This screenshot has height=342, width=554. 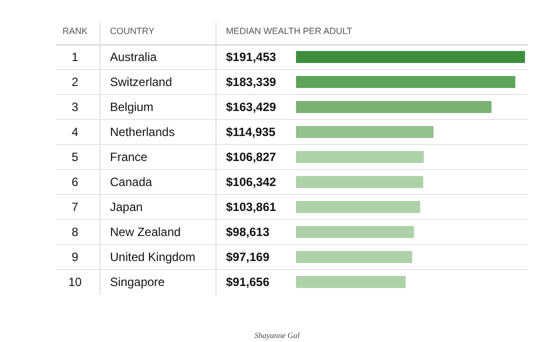 What do you see at coordinates (145, 232) in the screenshot?
I see `y-tick-label: New Zealand` at bounding box center [145, 232].